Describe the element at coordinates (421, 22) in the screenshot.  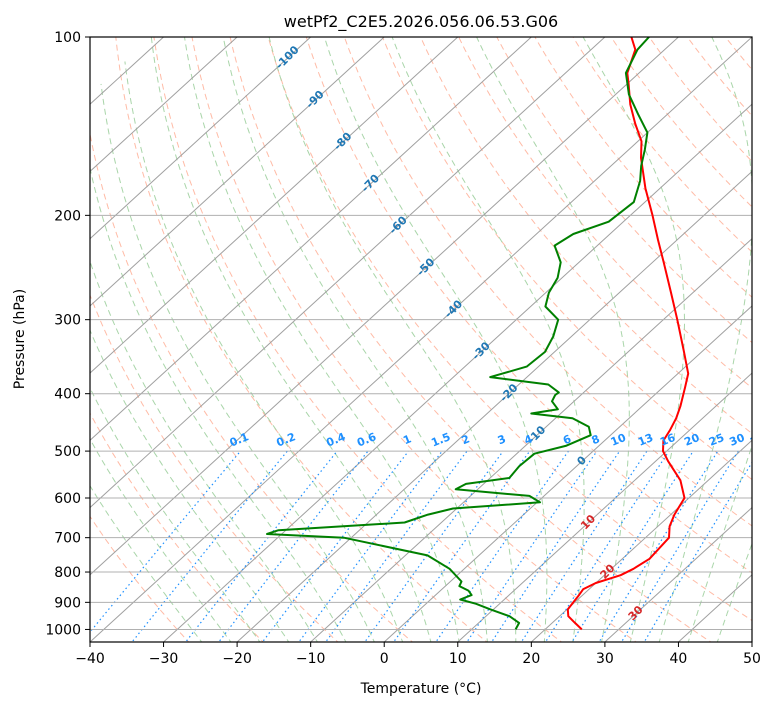
I see `chart-title: wetPf2_C2E5.2026.056.06.53.G06` at that location.